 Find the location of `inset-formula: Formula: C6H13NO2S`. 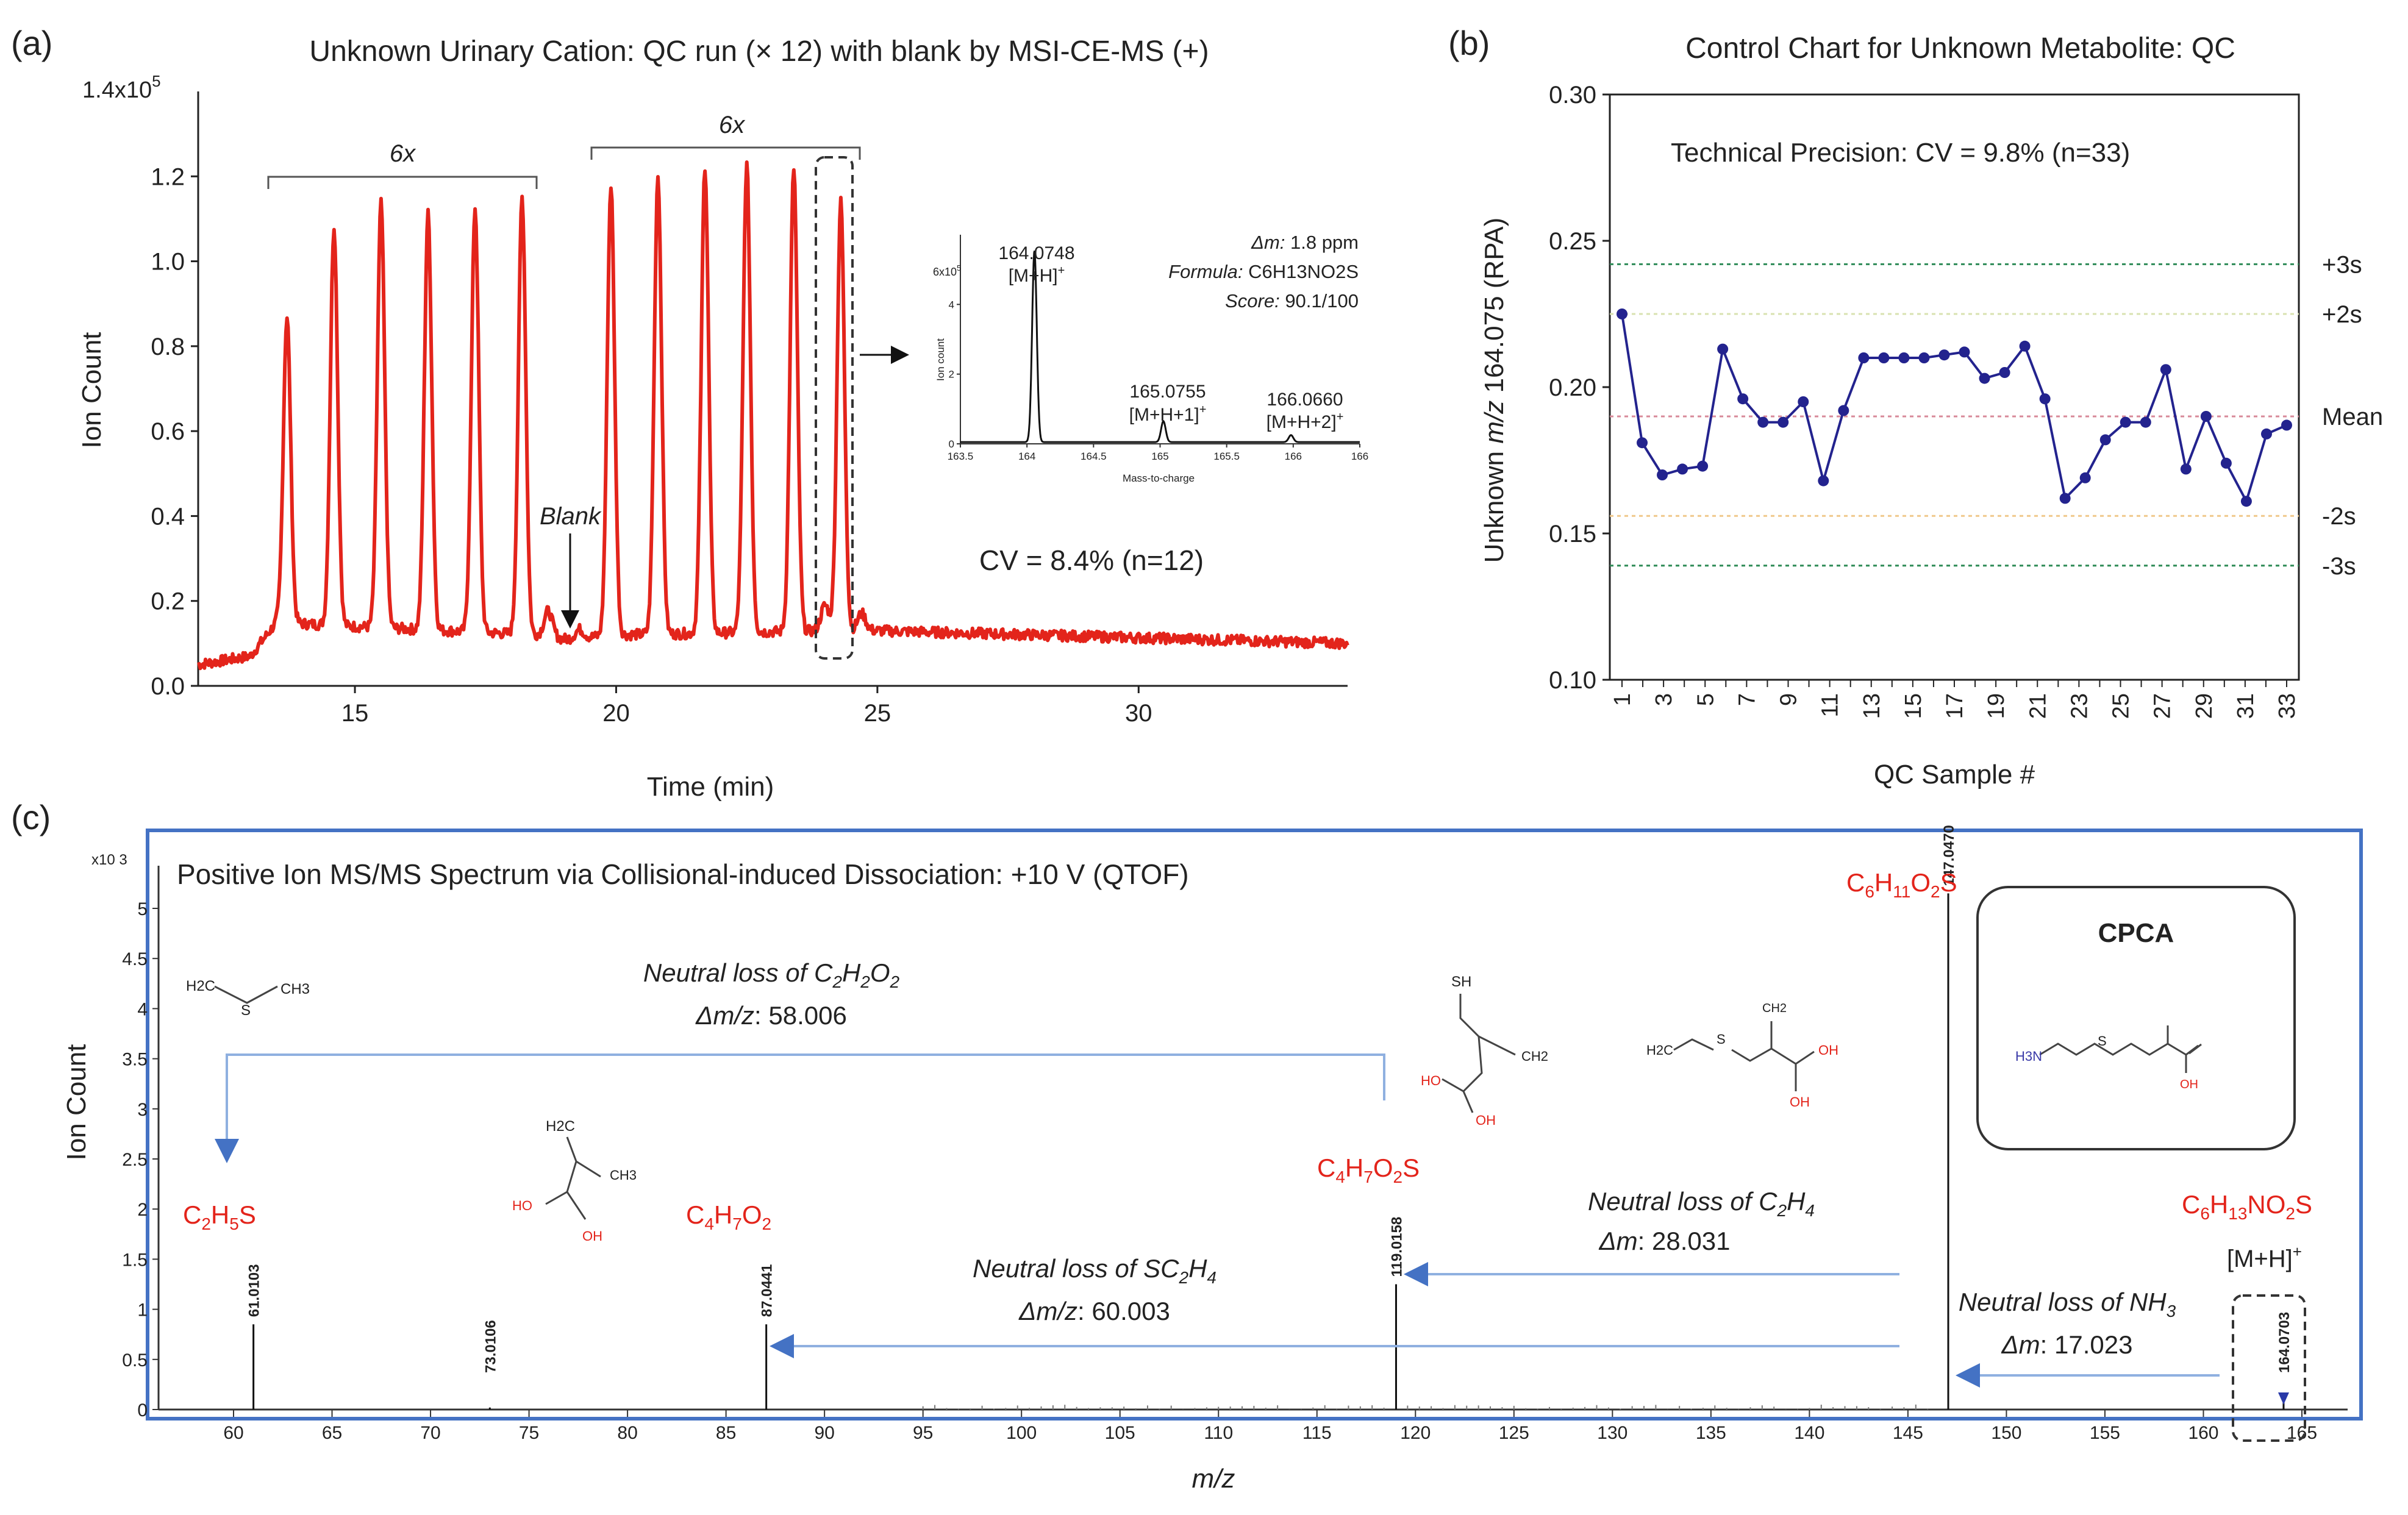

inset-formula: Formula: C6H13NO2S is located at coordinates (1263, 271).